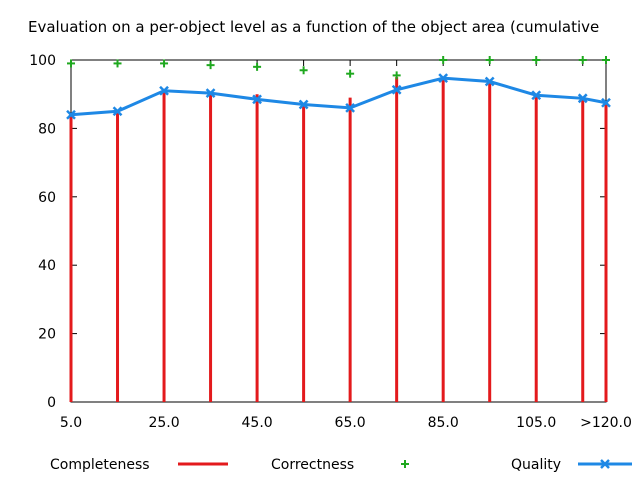 Image resolution: width=640 pixels, height=480 pixels. What do you see at coordinates (51, 403) in the screenshot?
I see `y-tick-label: 0` at bounding box center [51, 403].